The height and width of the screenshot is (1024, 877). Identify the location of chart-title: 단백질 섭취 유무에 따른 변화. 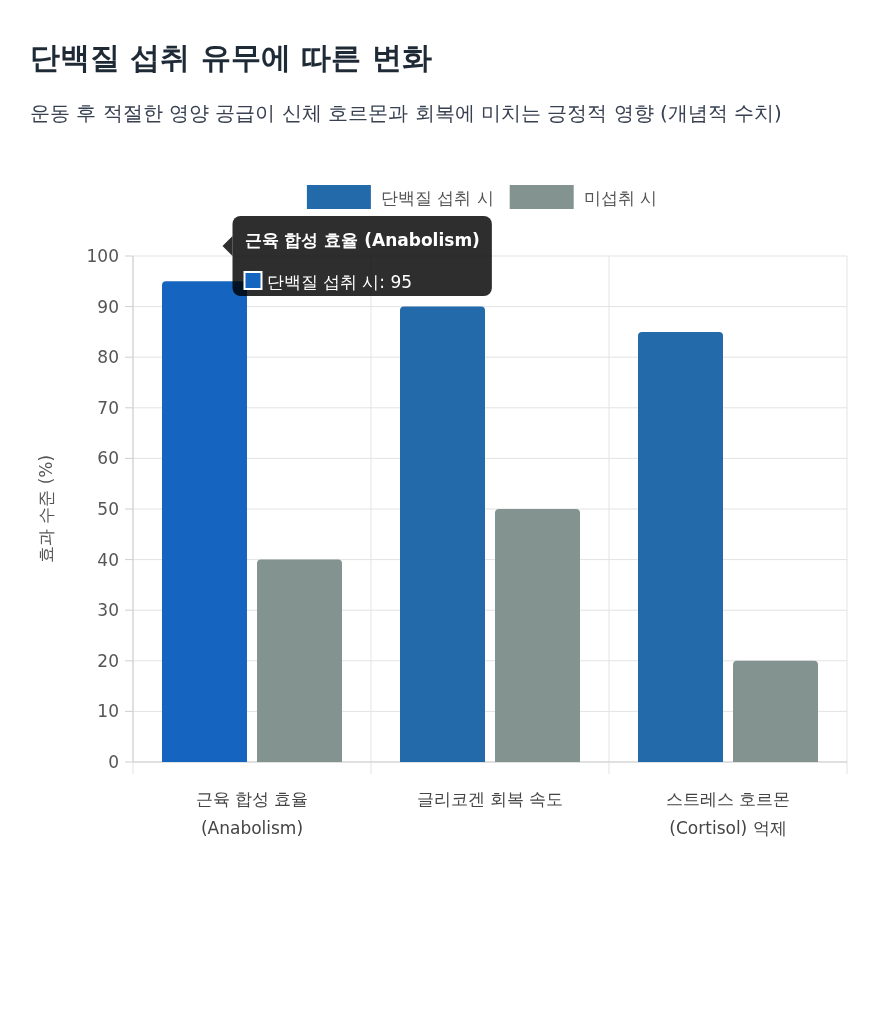
(231, 57).